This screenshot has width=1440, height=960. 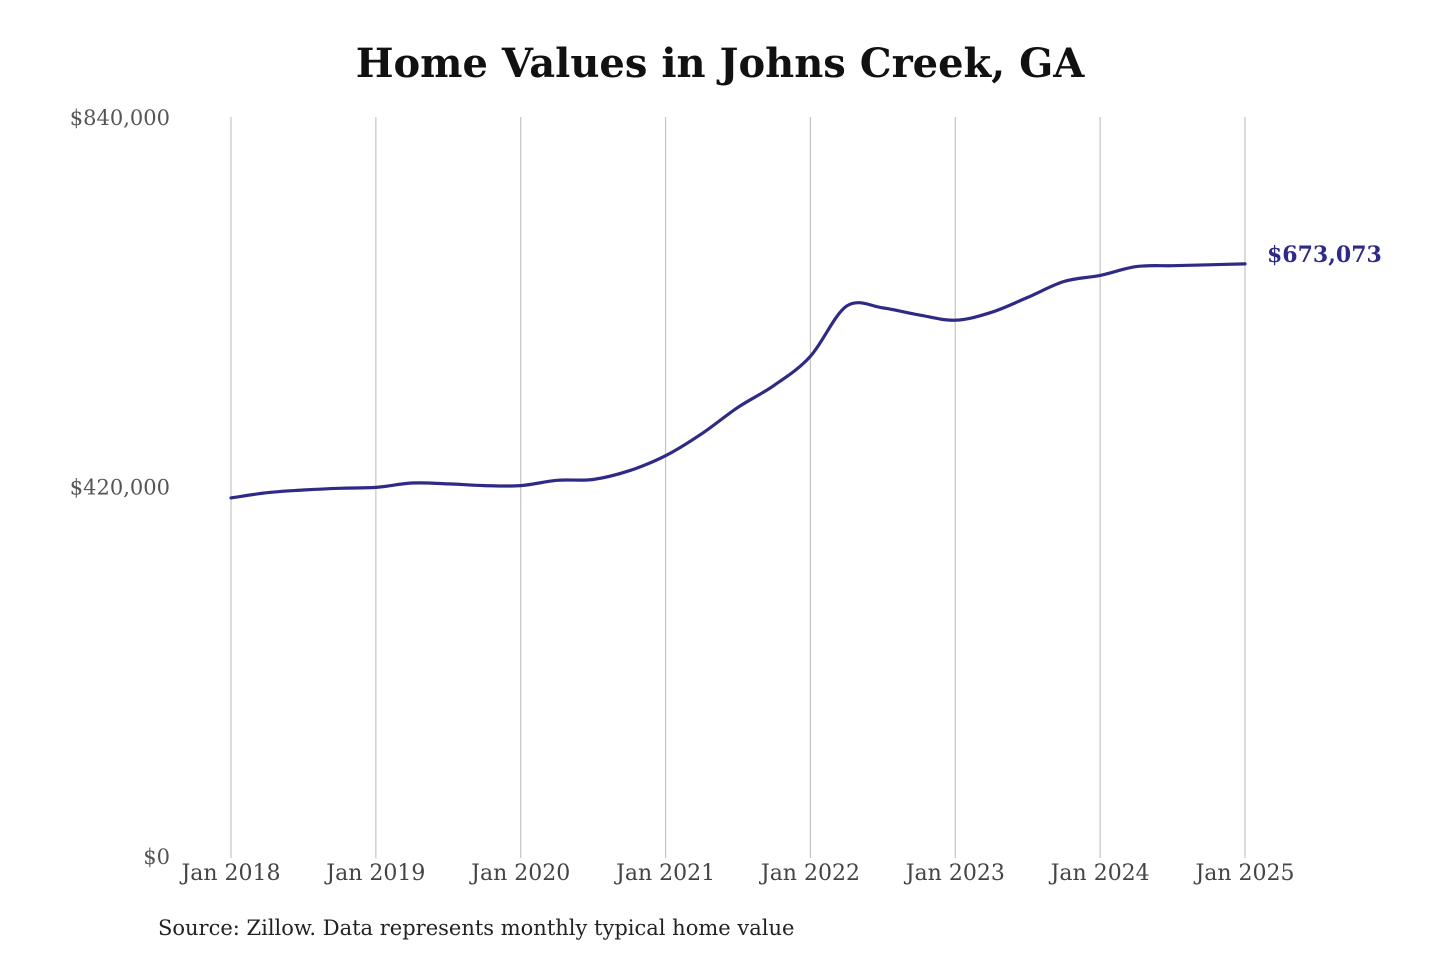 I want to click on y-axis-ticks: $0 $420,000 $840,000, so click(x=120, y=487).